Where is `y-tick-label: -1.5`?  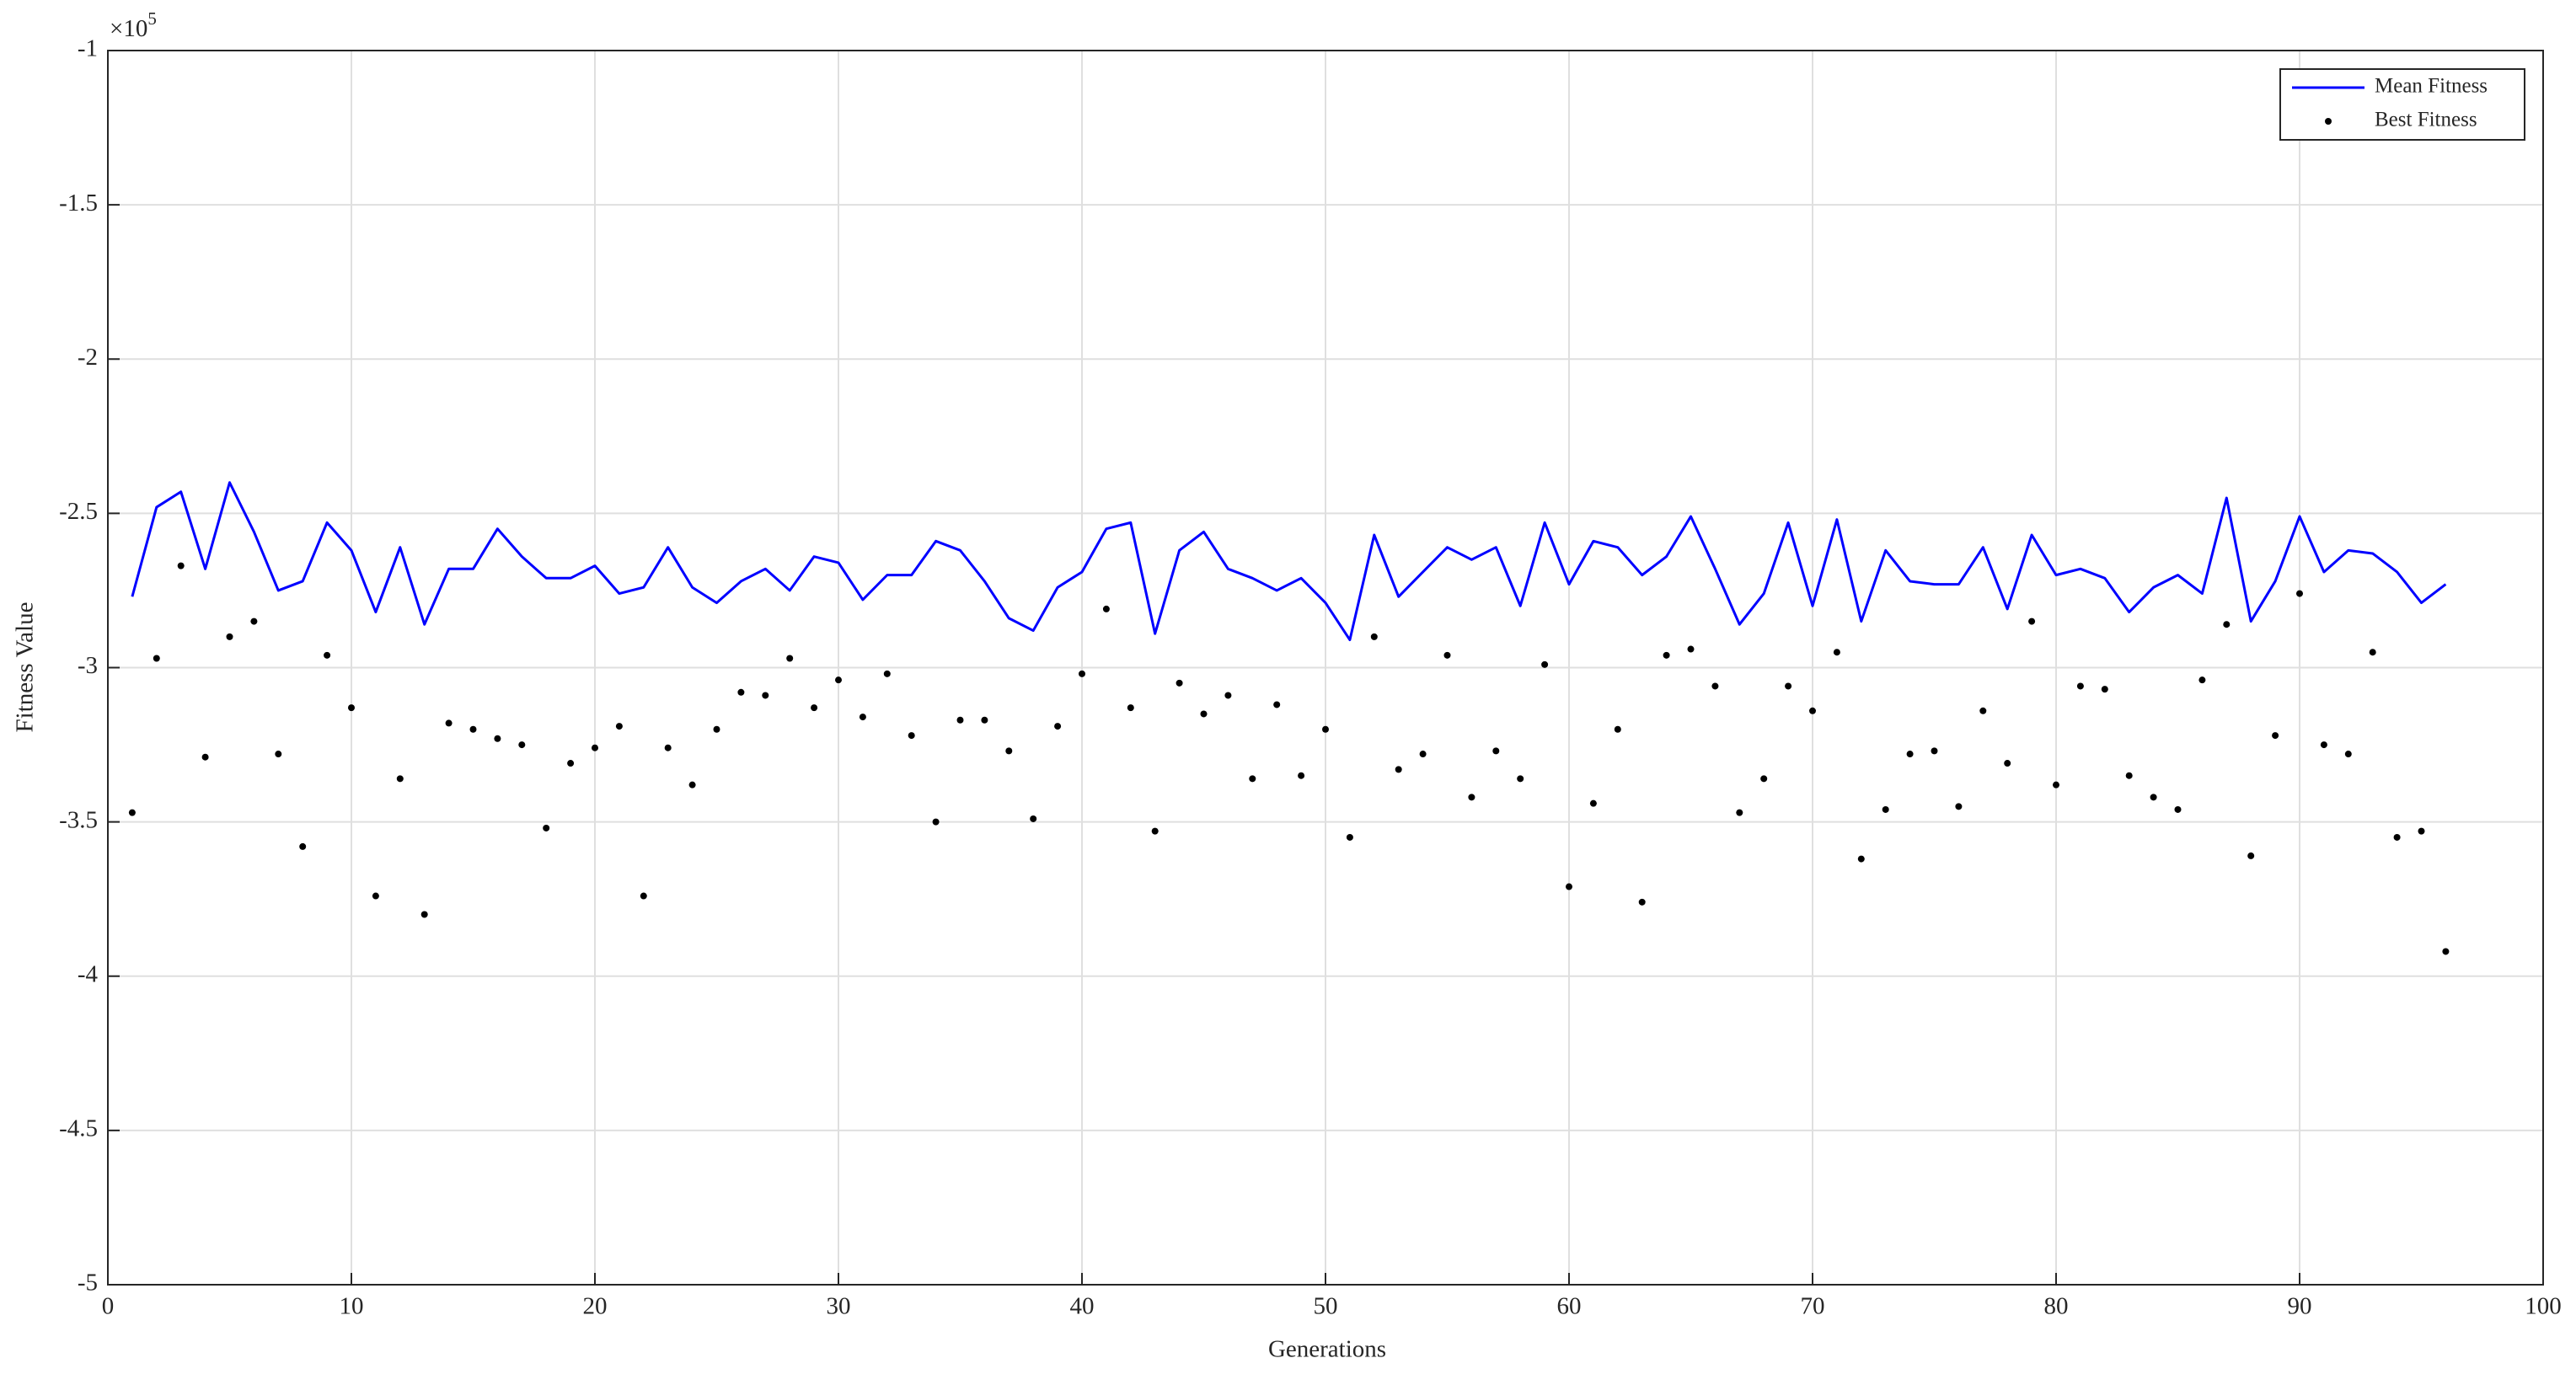
y-tick-label: -1.5 is located at coordinates (78, 203).